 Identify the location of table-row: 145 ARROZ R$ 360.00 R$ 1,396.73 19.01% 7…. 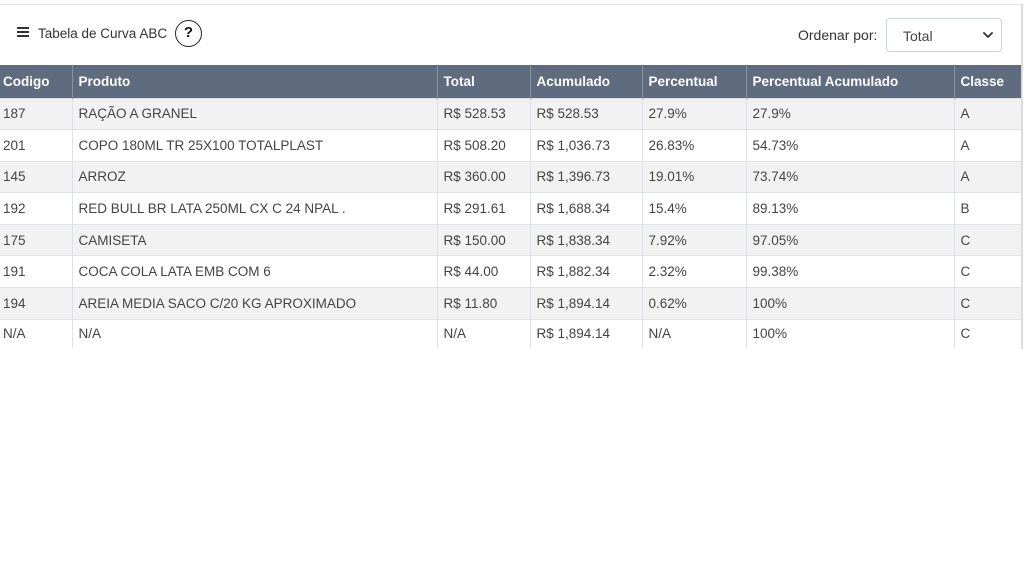
(510, 176).